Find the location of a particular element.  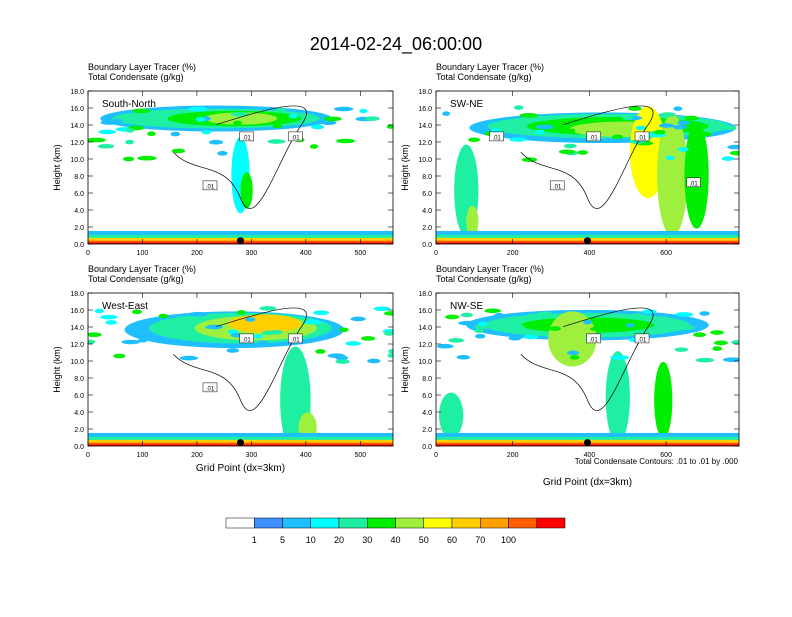

y-tick-label: 10.0 is located at coordinates (77, 362).